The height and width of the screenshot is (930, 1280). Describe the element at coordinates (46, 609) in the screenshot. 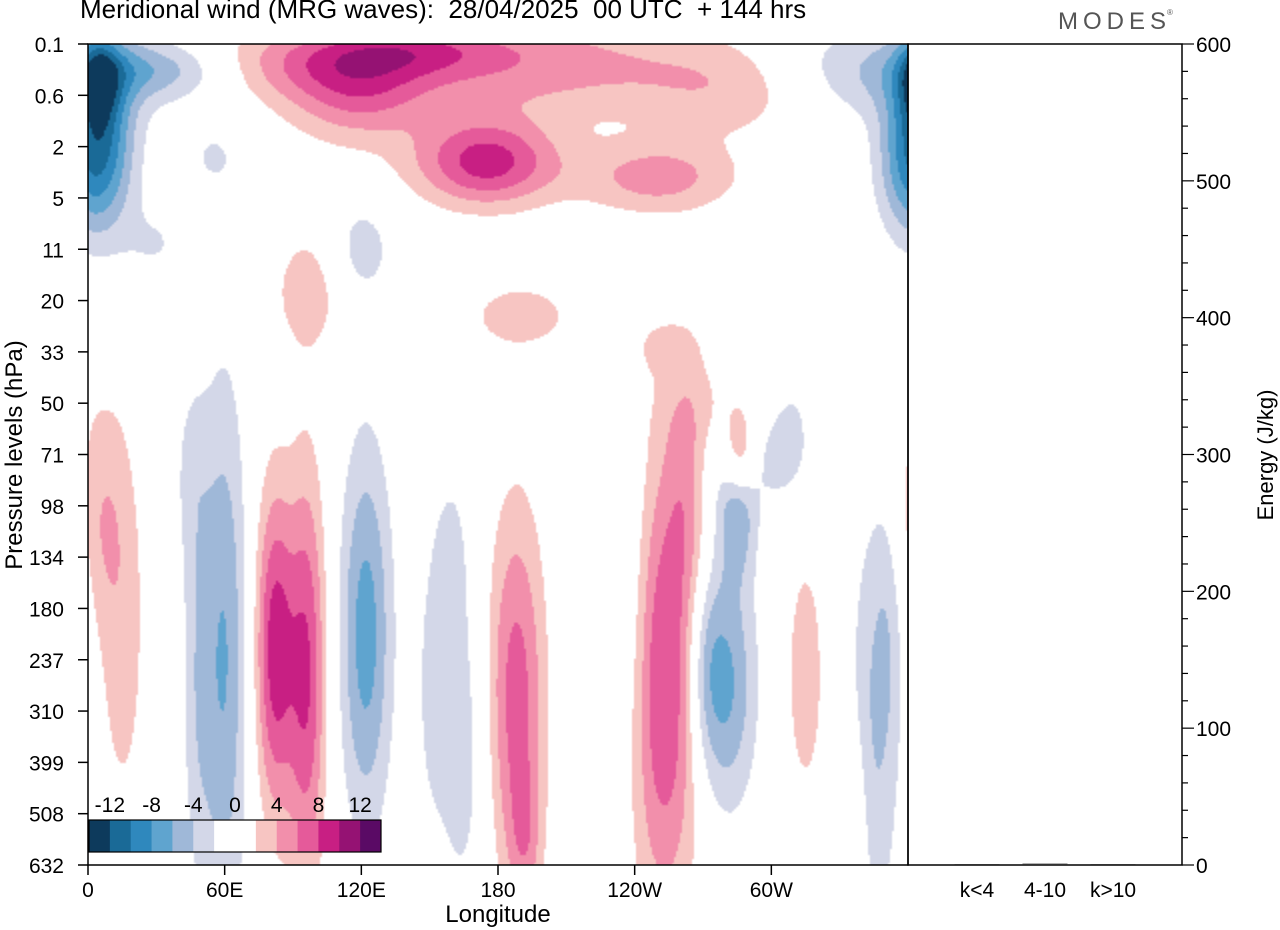

I see `pressure-tick-label: 180` at that location.